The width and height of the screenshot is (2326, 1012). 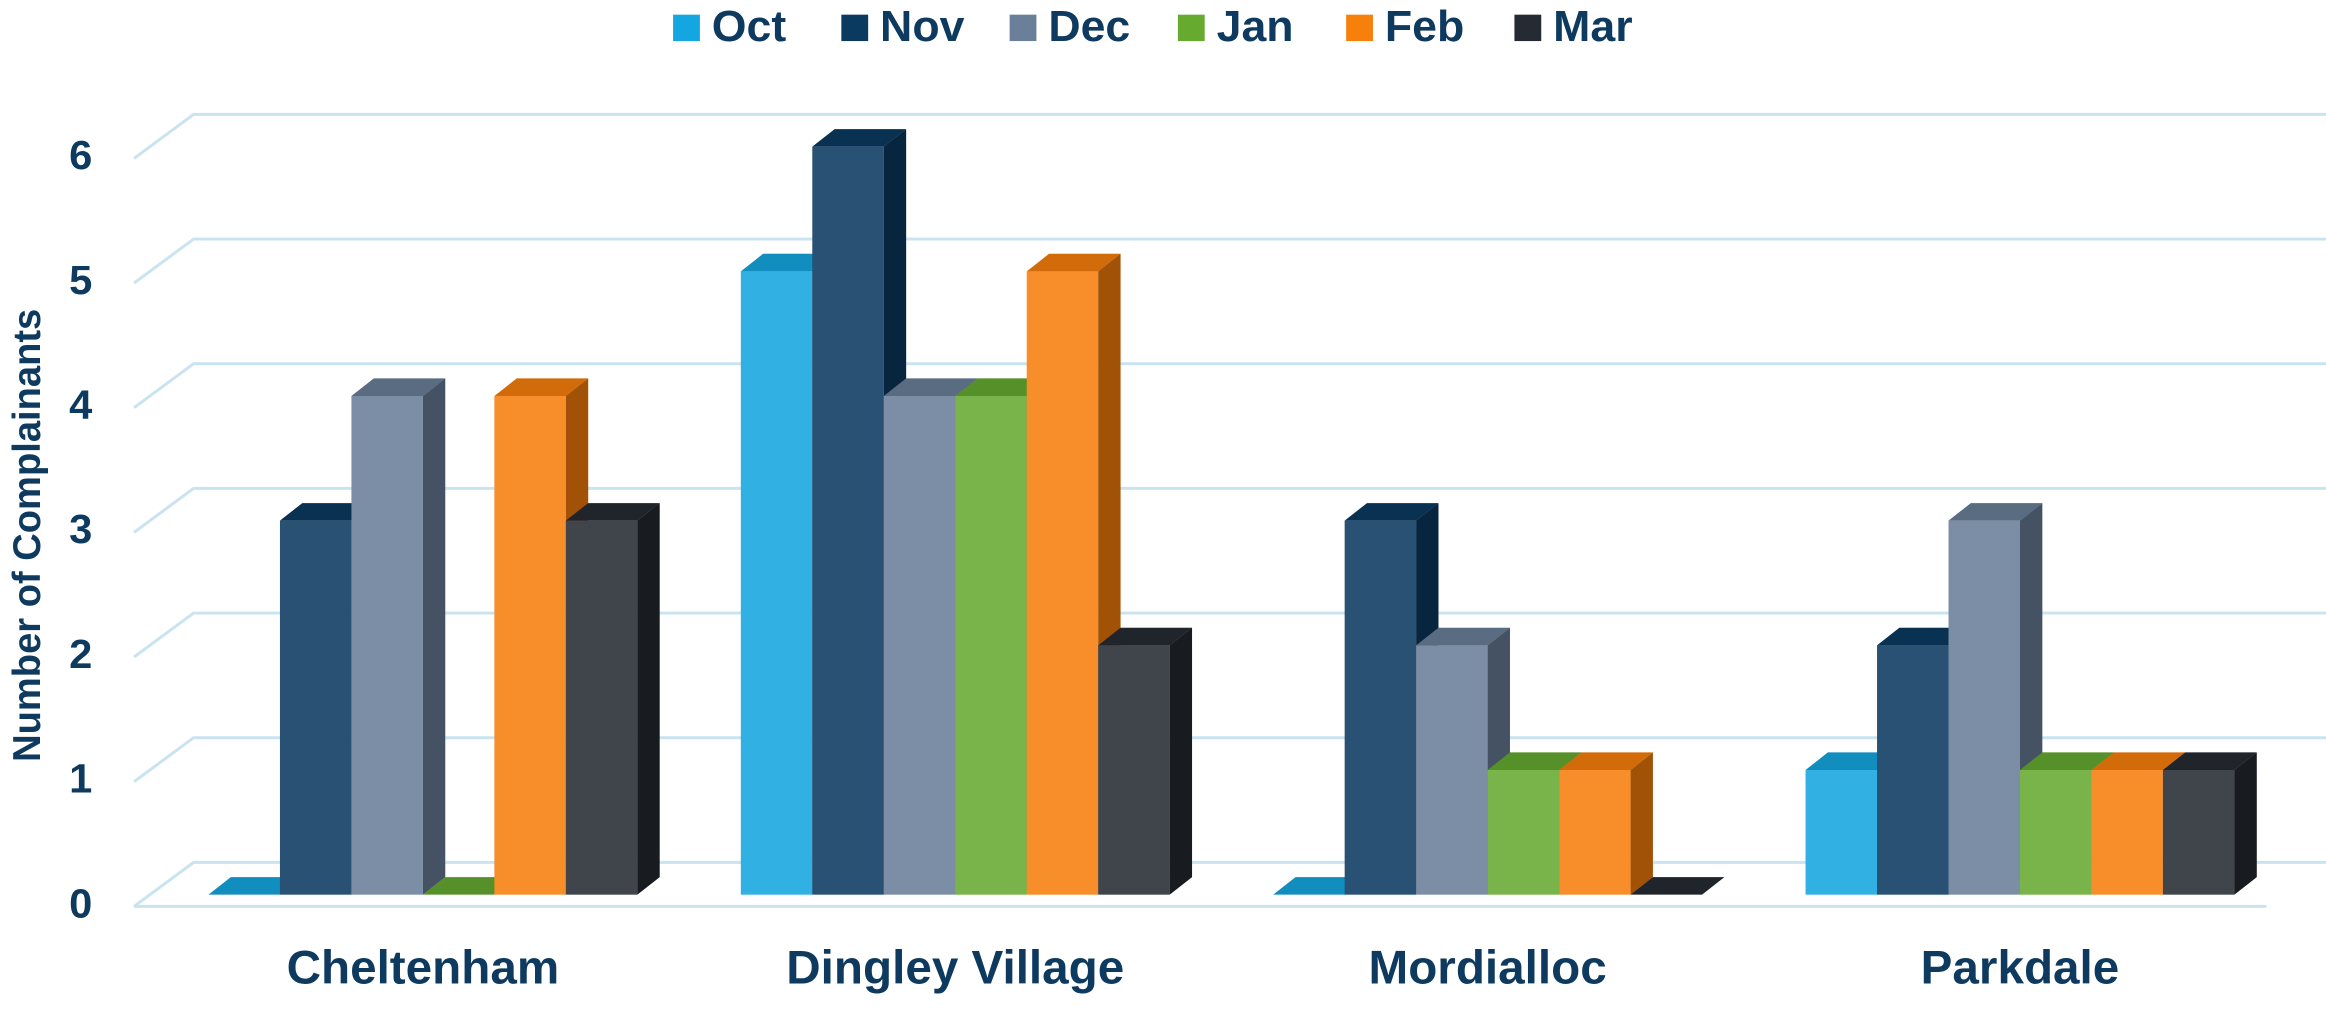 I want to click on legend-label: Oct, so click(x=749, y=26).